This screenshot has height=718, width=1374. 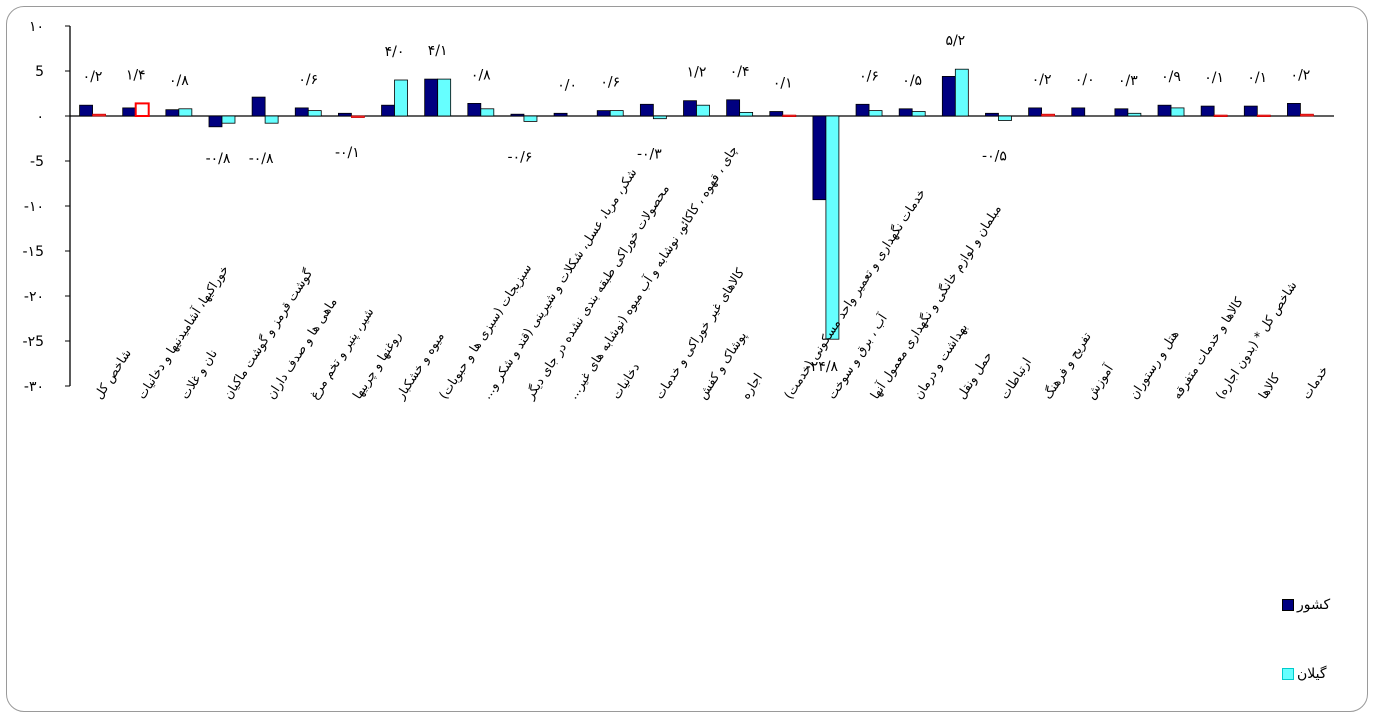 I want to click on category-label: آموزش, so click(x=1100, y=381).